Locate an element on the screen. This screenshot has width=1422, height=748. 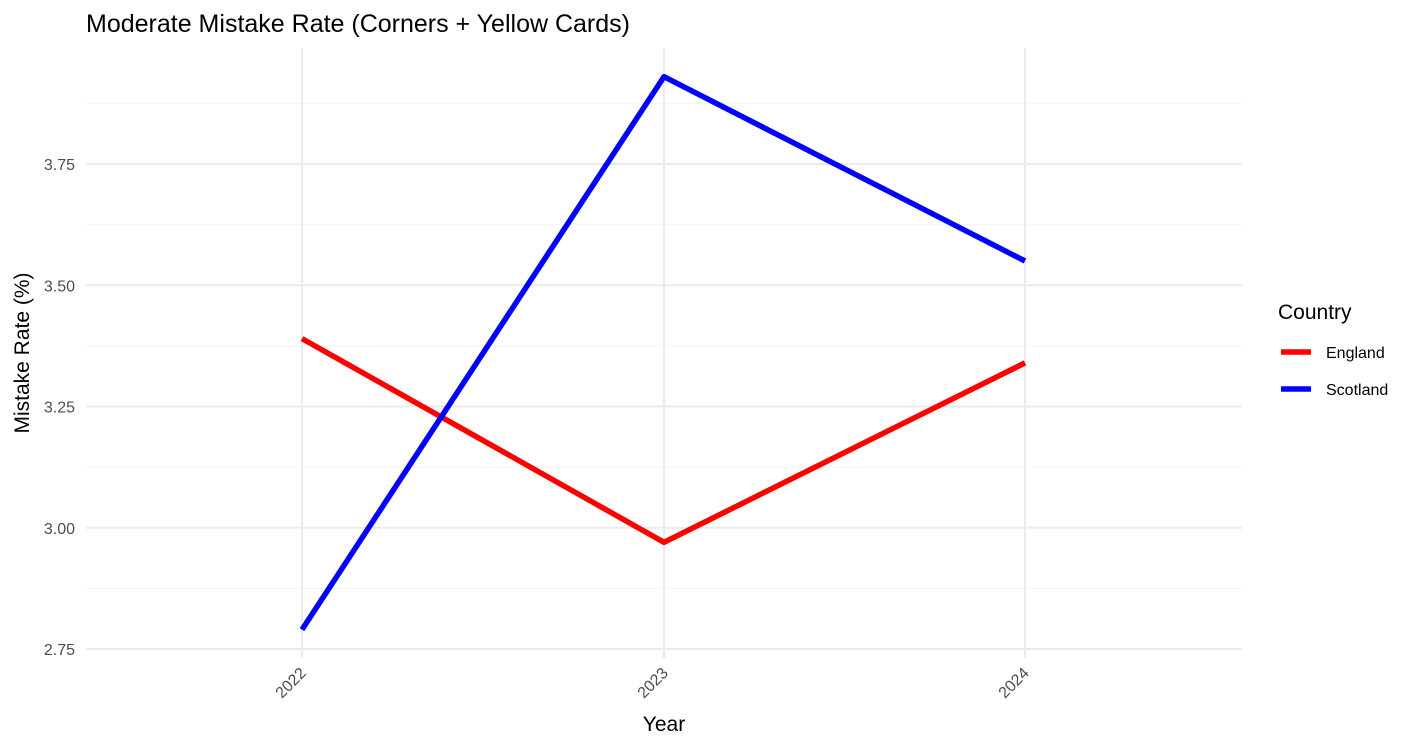
x-axis-title: Year is located at coordinates (664, 724).